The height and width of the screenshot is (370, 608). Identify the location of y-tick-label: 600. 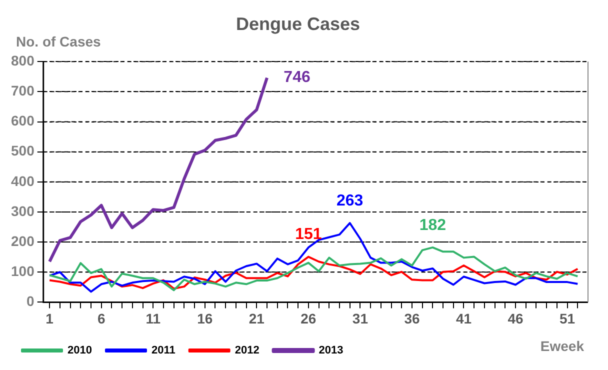
(23, 120).